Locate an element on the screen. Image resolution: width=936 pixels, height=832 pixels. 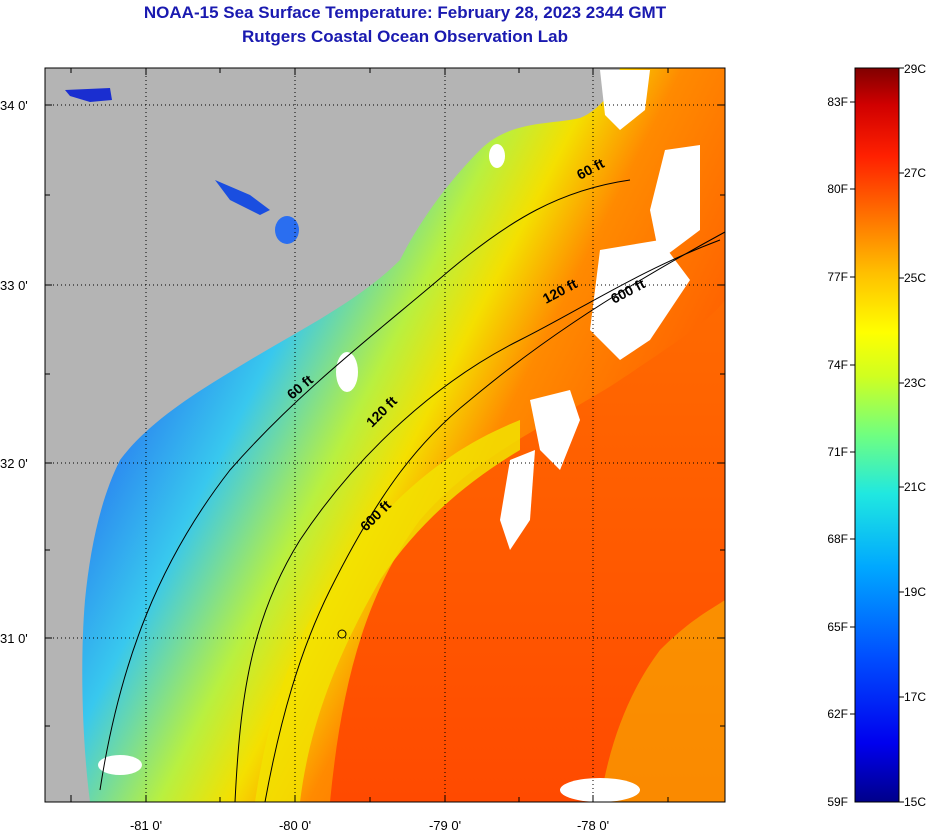
cb-f-59: 59F is located at coordinates (837, 802).